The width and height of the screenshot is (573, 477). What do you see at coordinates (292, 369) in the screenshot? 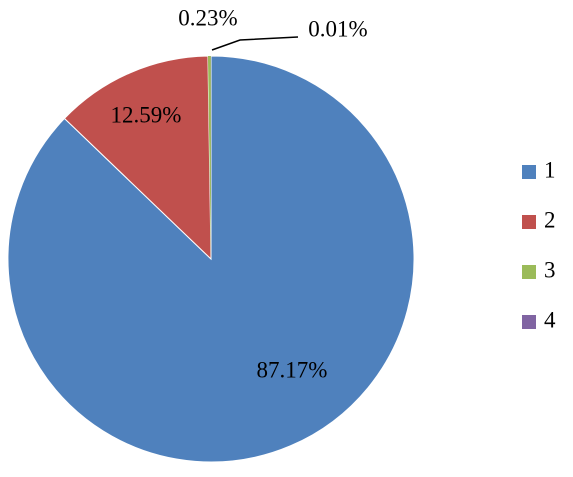
I see `data-label: 87.17%` at bounding box center [292, 369].